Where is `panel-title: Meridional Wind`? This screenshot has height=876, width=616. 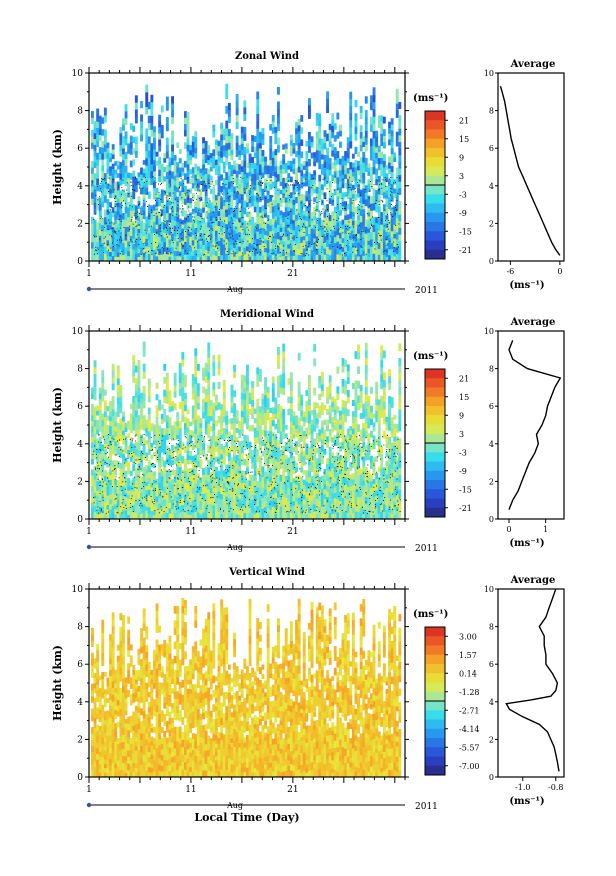
panel-title: Meridional Wind is located at coordinates (267, 314).